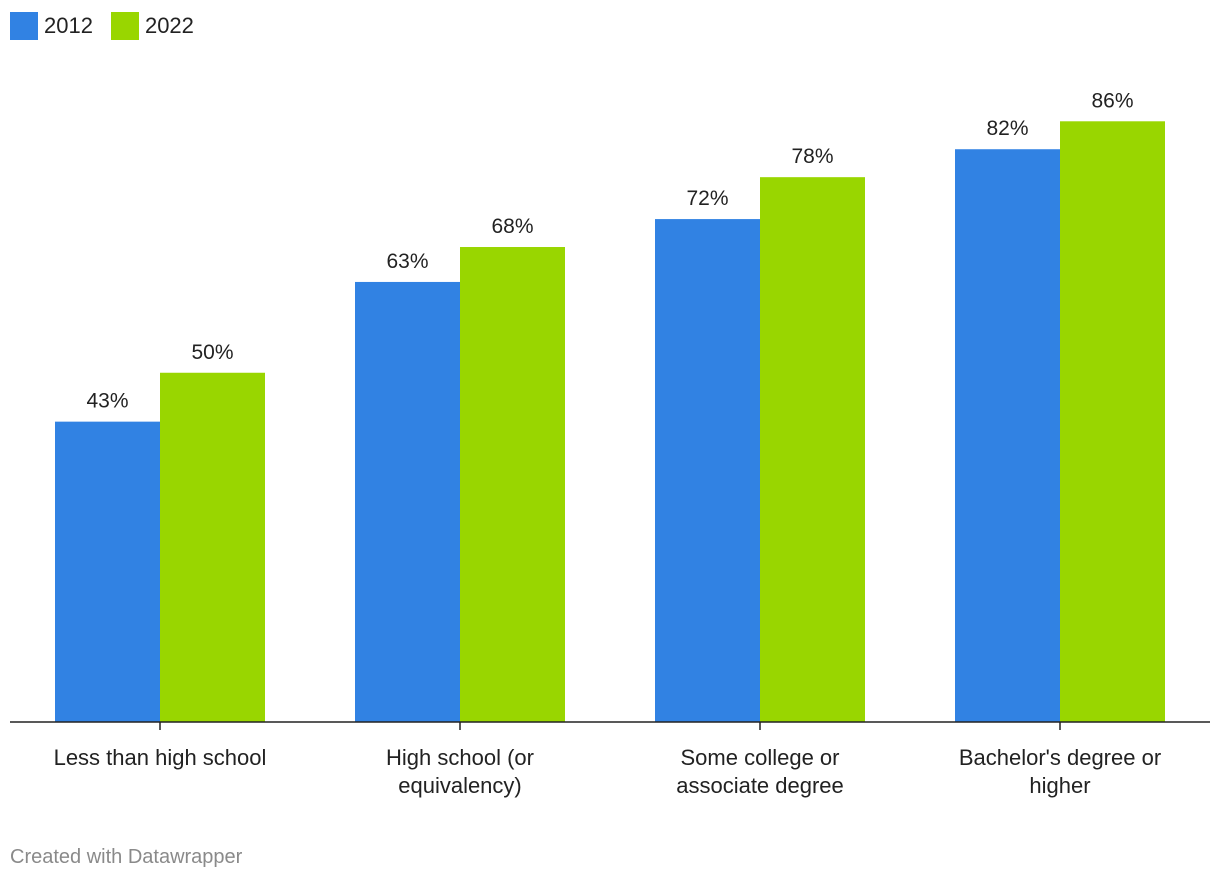 The height and width of the screenshot is (882, 1220). What do you see at coordinates (460, 771) in the screenshot?
I see `x-tick-label-1: High school (or equivalency)` at bounding box center [460, 771].